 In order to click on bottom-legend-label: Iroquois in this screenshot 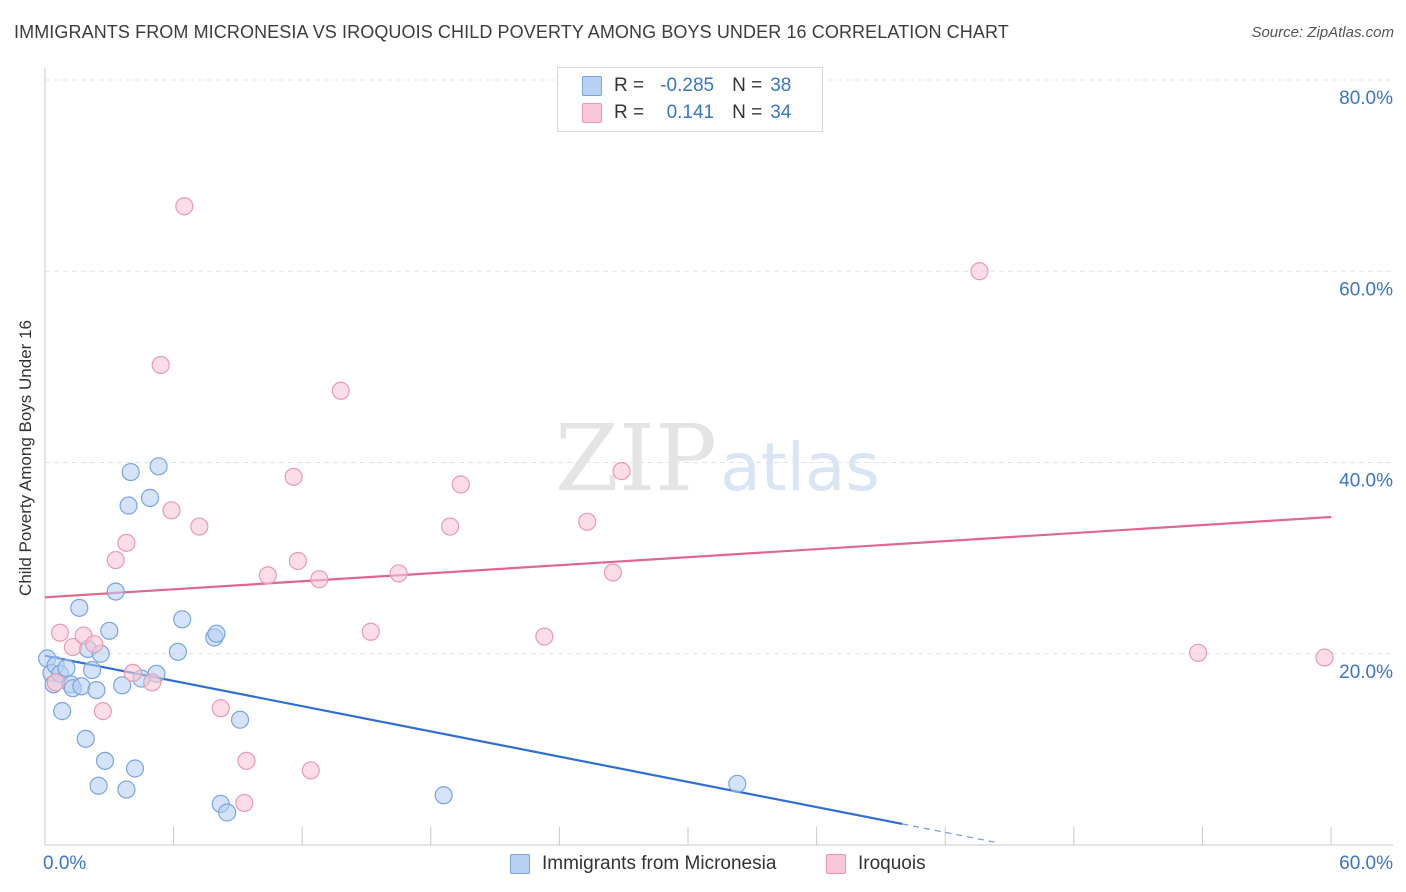, I will do `click(892, 863)`.